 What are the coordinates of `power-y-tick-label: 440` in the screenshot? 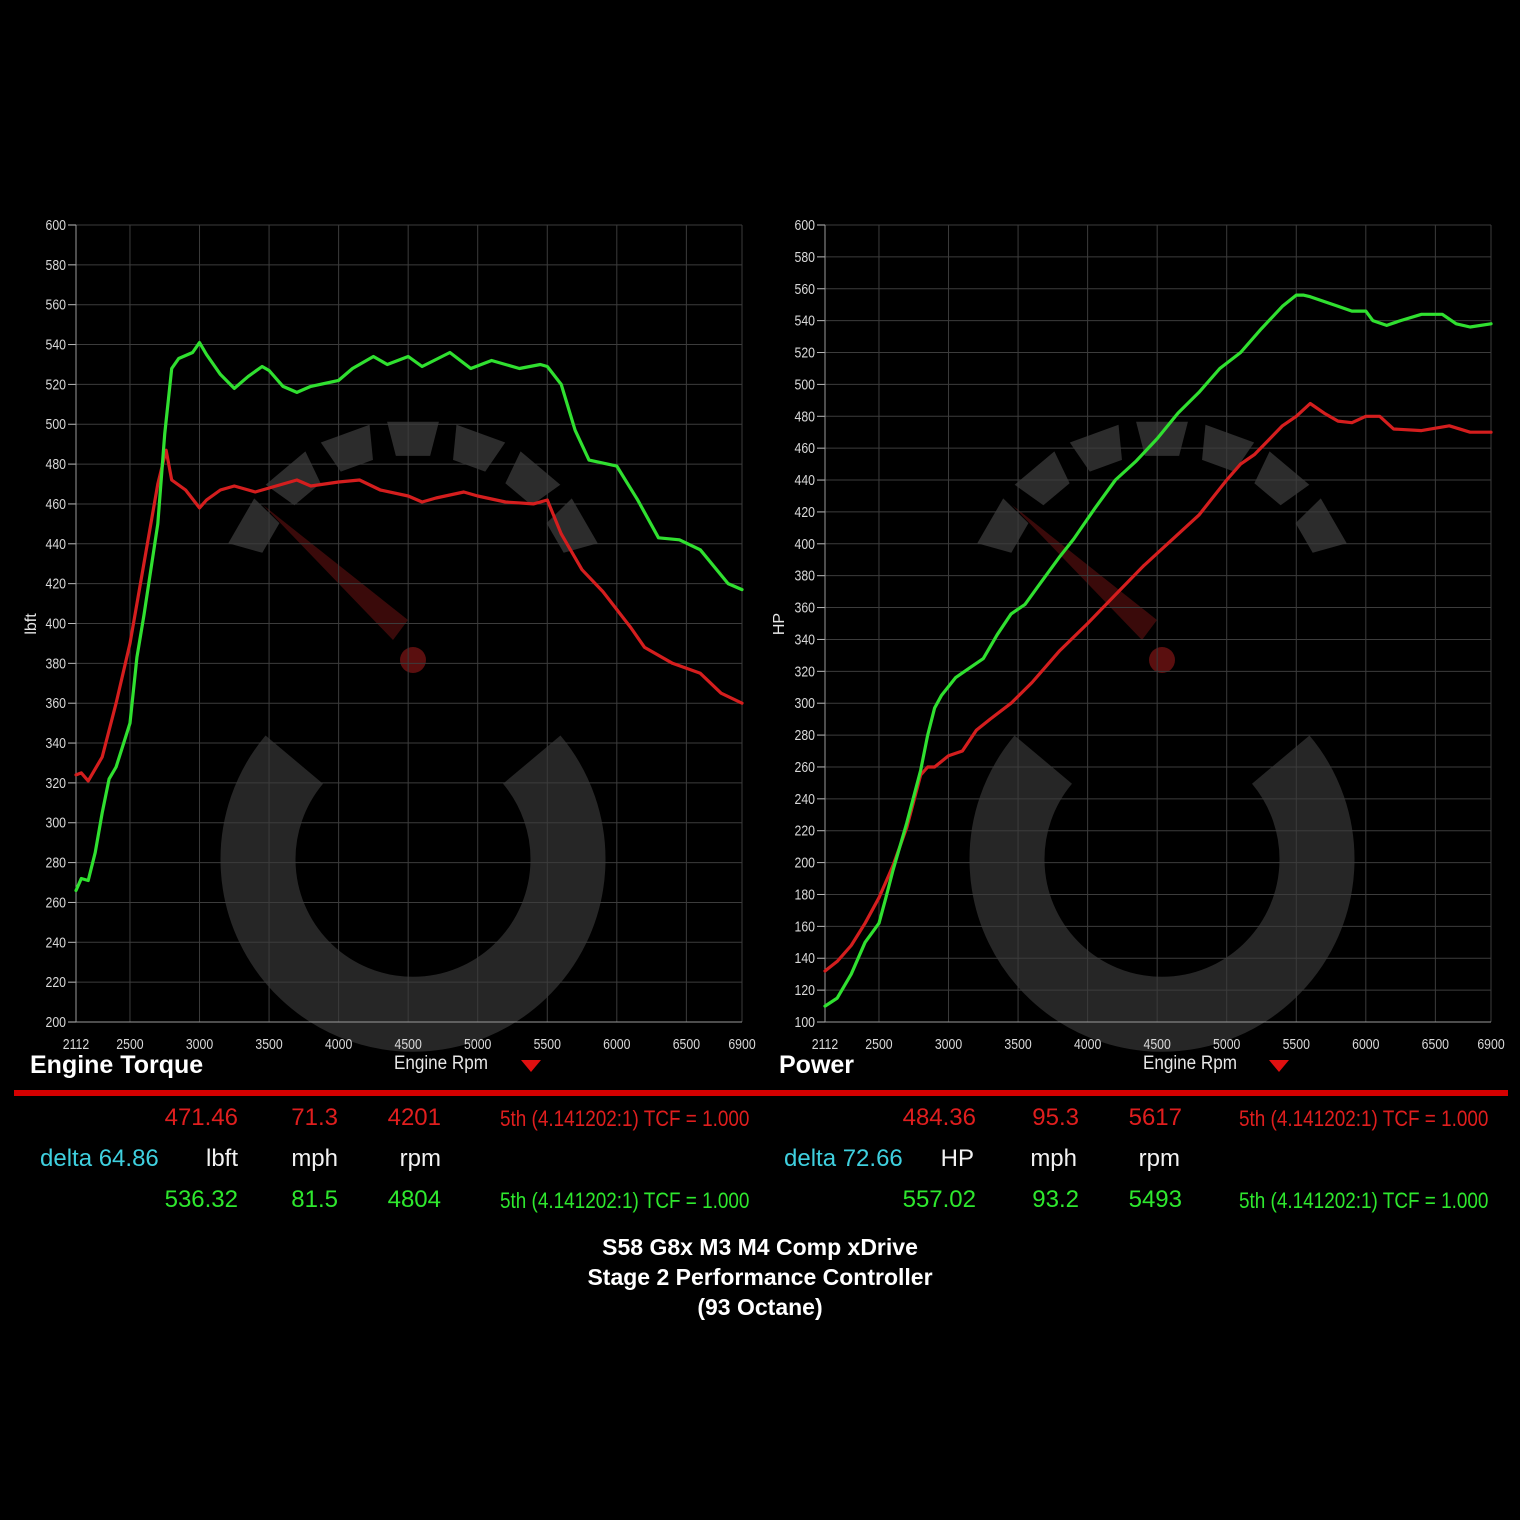 It's located at (804, 480).